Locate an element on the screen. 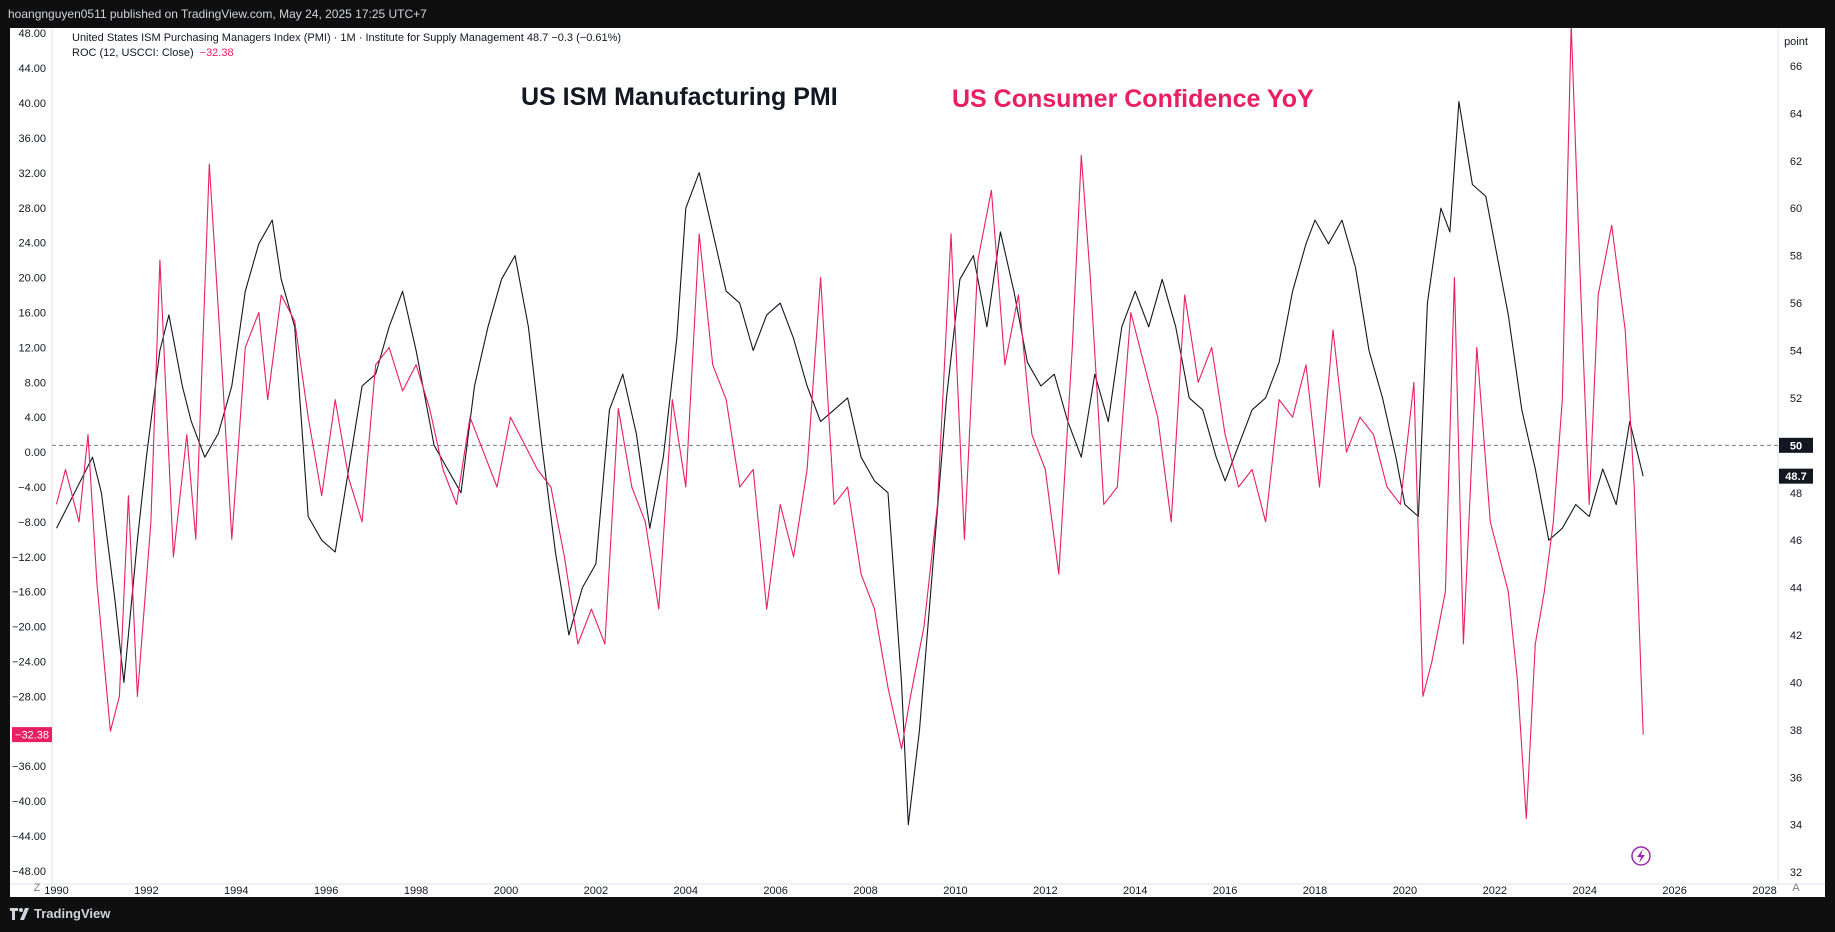 The height and width of the screenshot is (932, 1835). x-tick-label: 2026 is located at coordinates (1674, 891).